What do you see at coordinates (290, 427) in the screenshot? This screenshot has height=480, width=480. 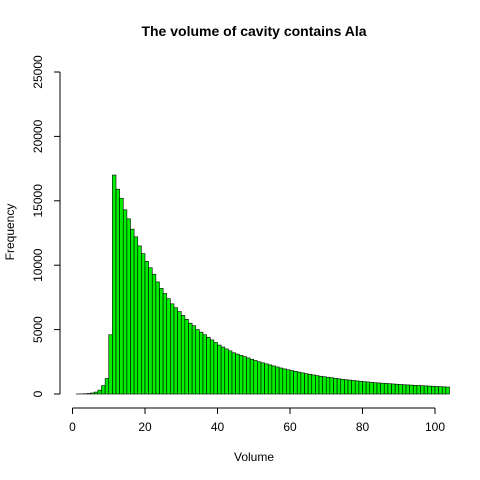 I see `x-tick-label: 60` at bounding box center [290, 427].